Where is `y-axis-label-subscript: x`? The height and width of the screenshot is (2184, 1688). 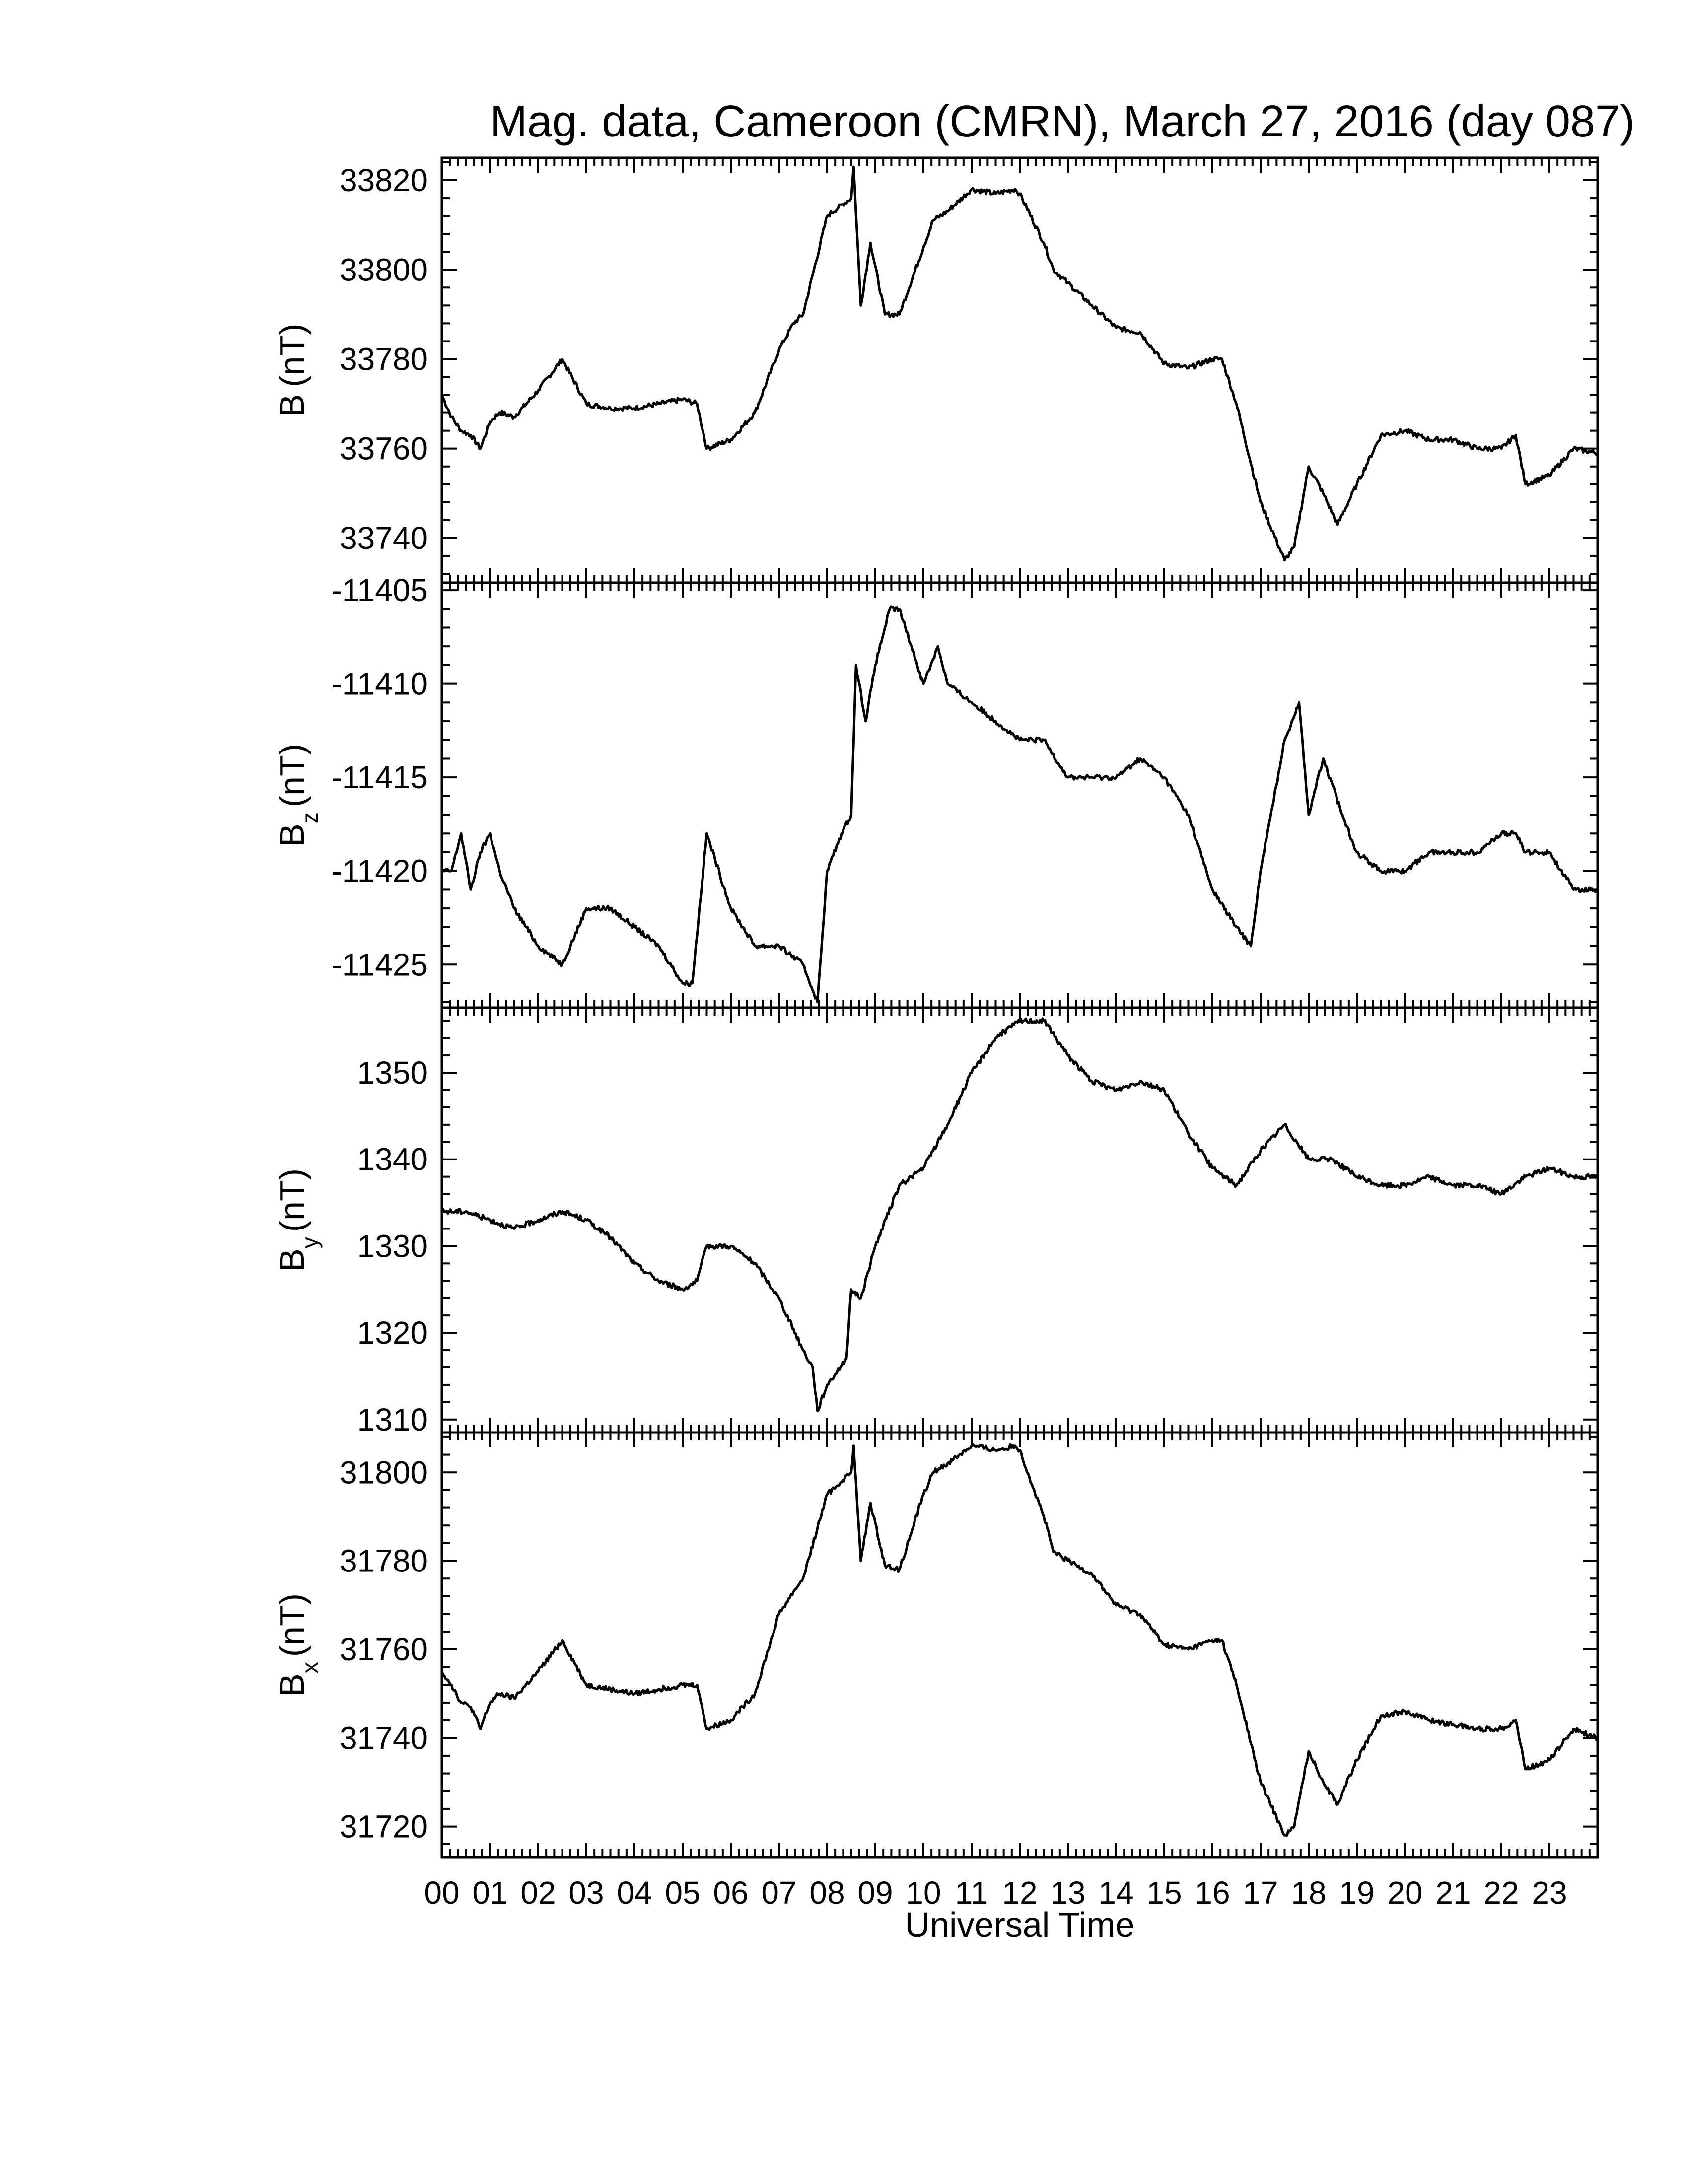
y-axis-label-subscript: x is located at coordinates (310, 1667).